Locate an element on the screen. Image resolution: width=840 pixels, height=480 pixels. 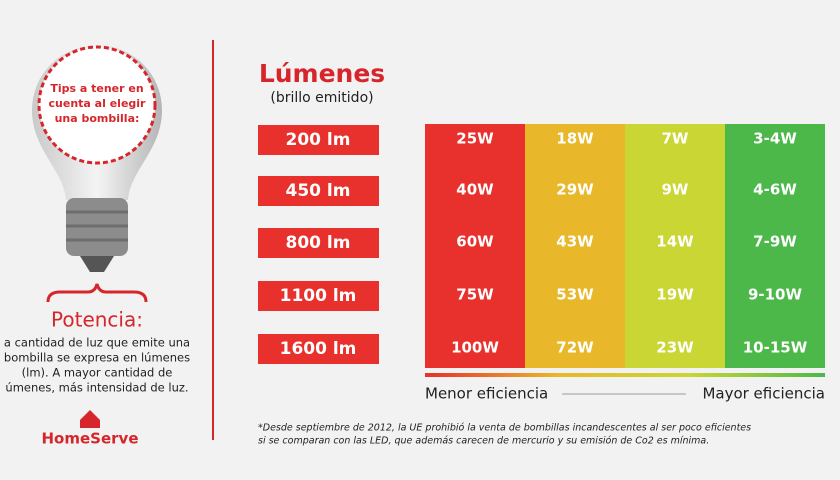
watt-cell: 60W is located at coordinates (475, 242).